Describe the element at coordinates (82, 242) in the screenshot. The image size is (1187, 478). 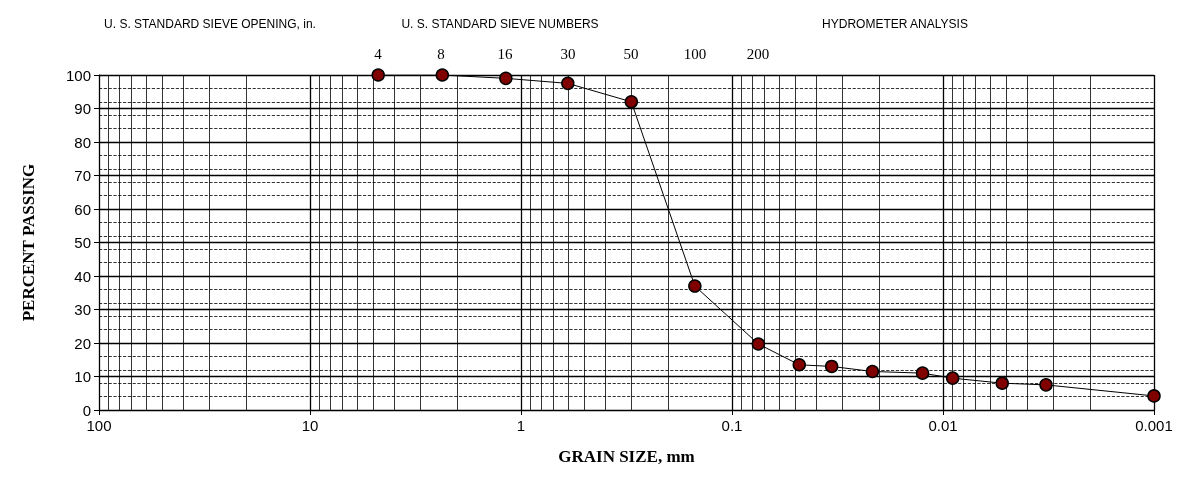
I see `y-tick-label: 50` at that location.